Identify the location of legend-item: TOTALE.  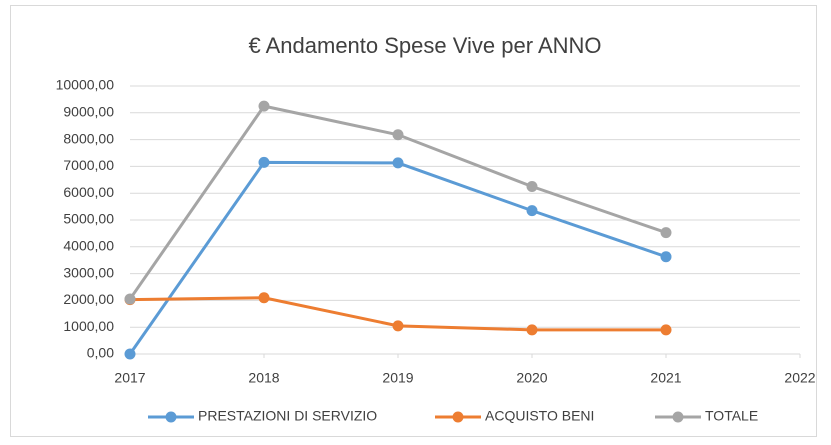
(706, 416).